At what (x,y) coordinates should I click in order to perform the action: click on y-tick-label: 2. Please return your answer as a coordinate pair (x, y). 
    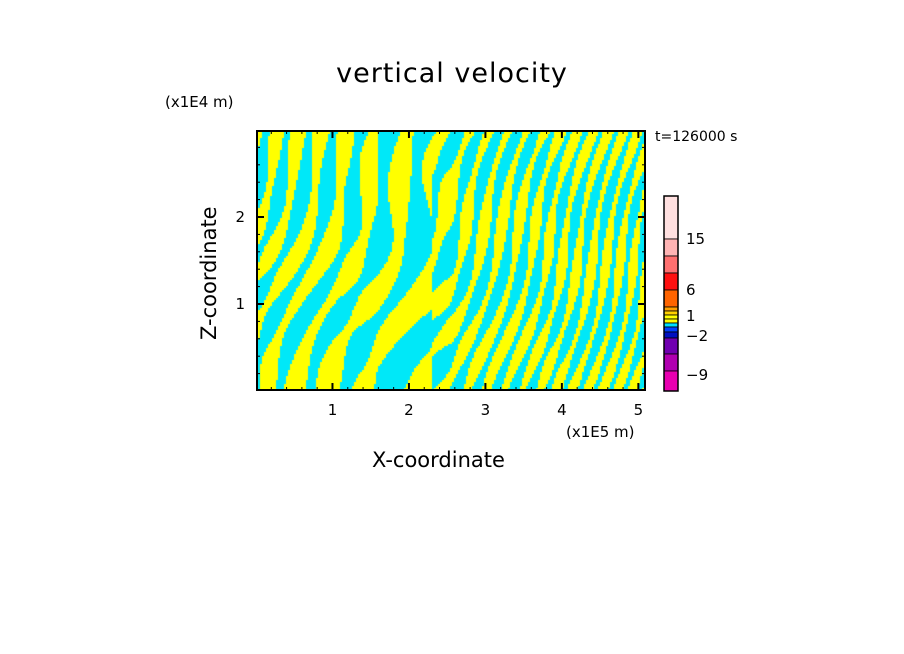
    Looking at the image, I should click on (240, 217).